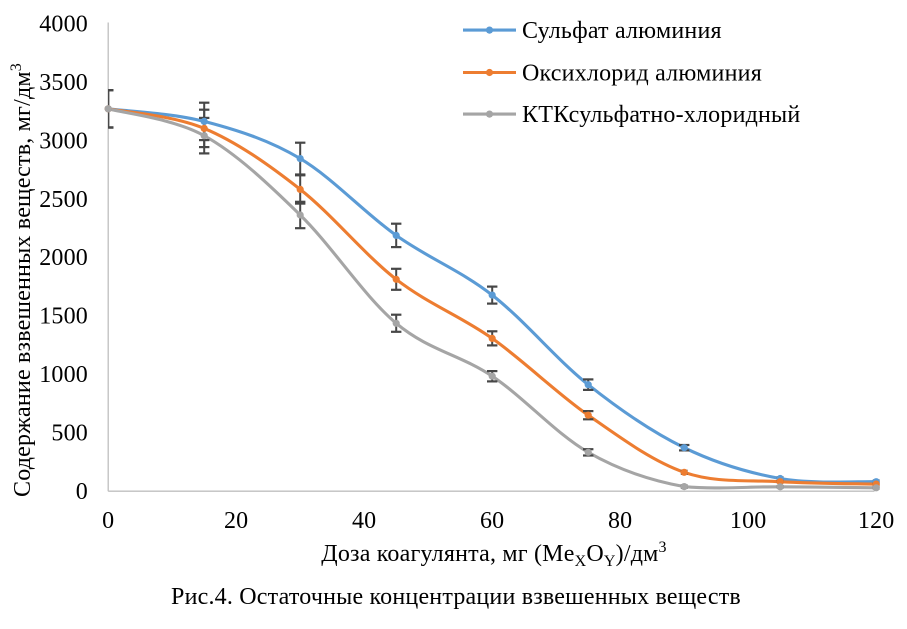 The width and height of the screenshot is (907, 629). Describe the element at coordinates (492, 521) in the screenshot. I see `svg-text: 60` at that location.